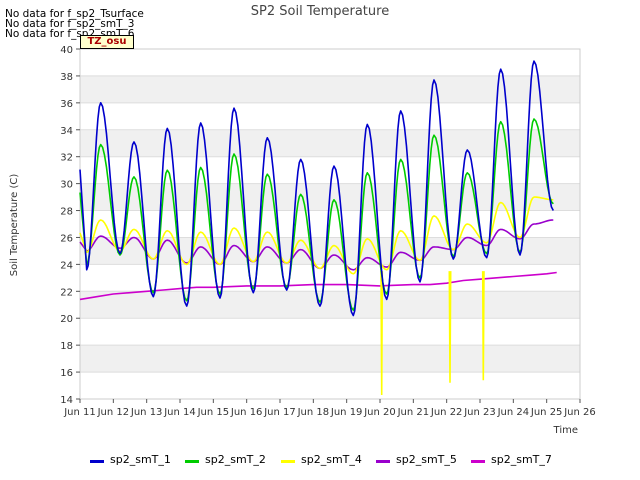 The height and width of the screenshot is (480, 640). I want to click on y-axis-label: Soil Temperature (C), so click(14, 225).